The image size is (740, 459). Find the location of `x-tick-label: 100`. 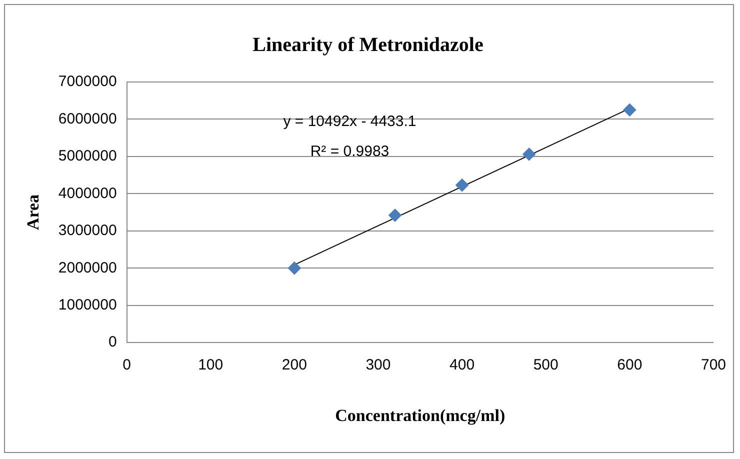

x-tick-label: 100 is located at coordinates (211, 365).